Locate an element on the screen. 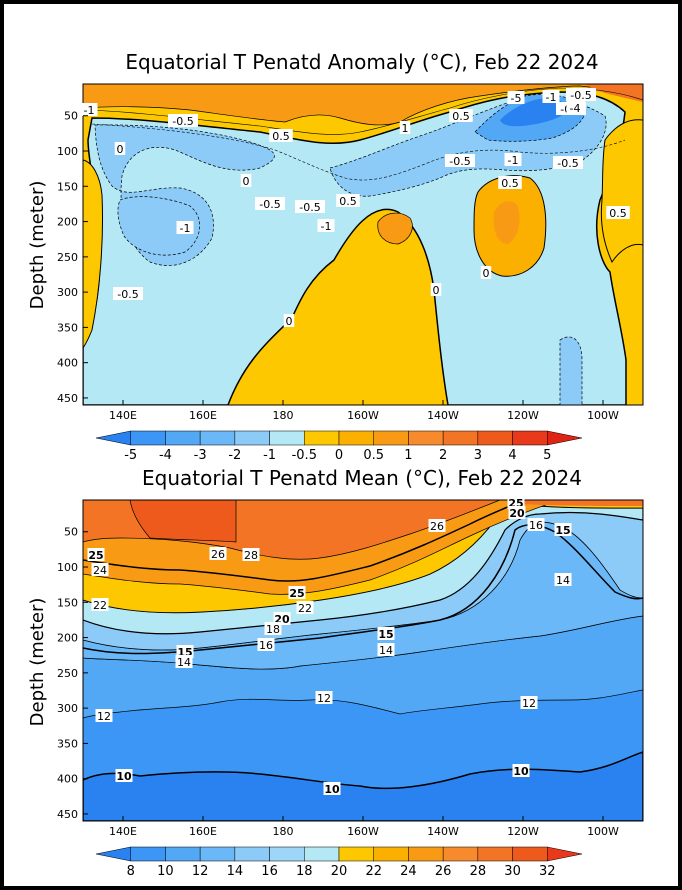 The image size is (682, 890). anomaly-colorbar-label: -5 is located at coordinates (130, 455).